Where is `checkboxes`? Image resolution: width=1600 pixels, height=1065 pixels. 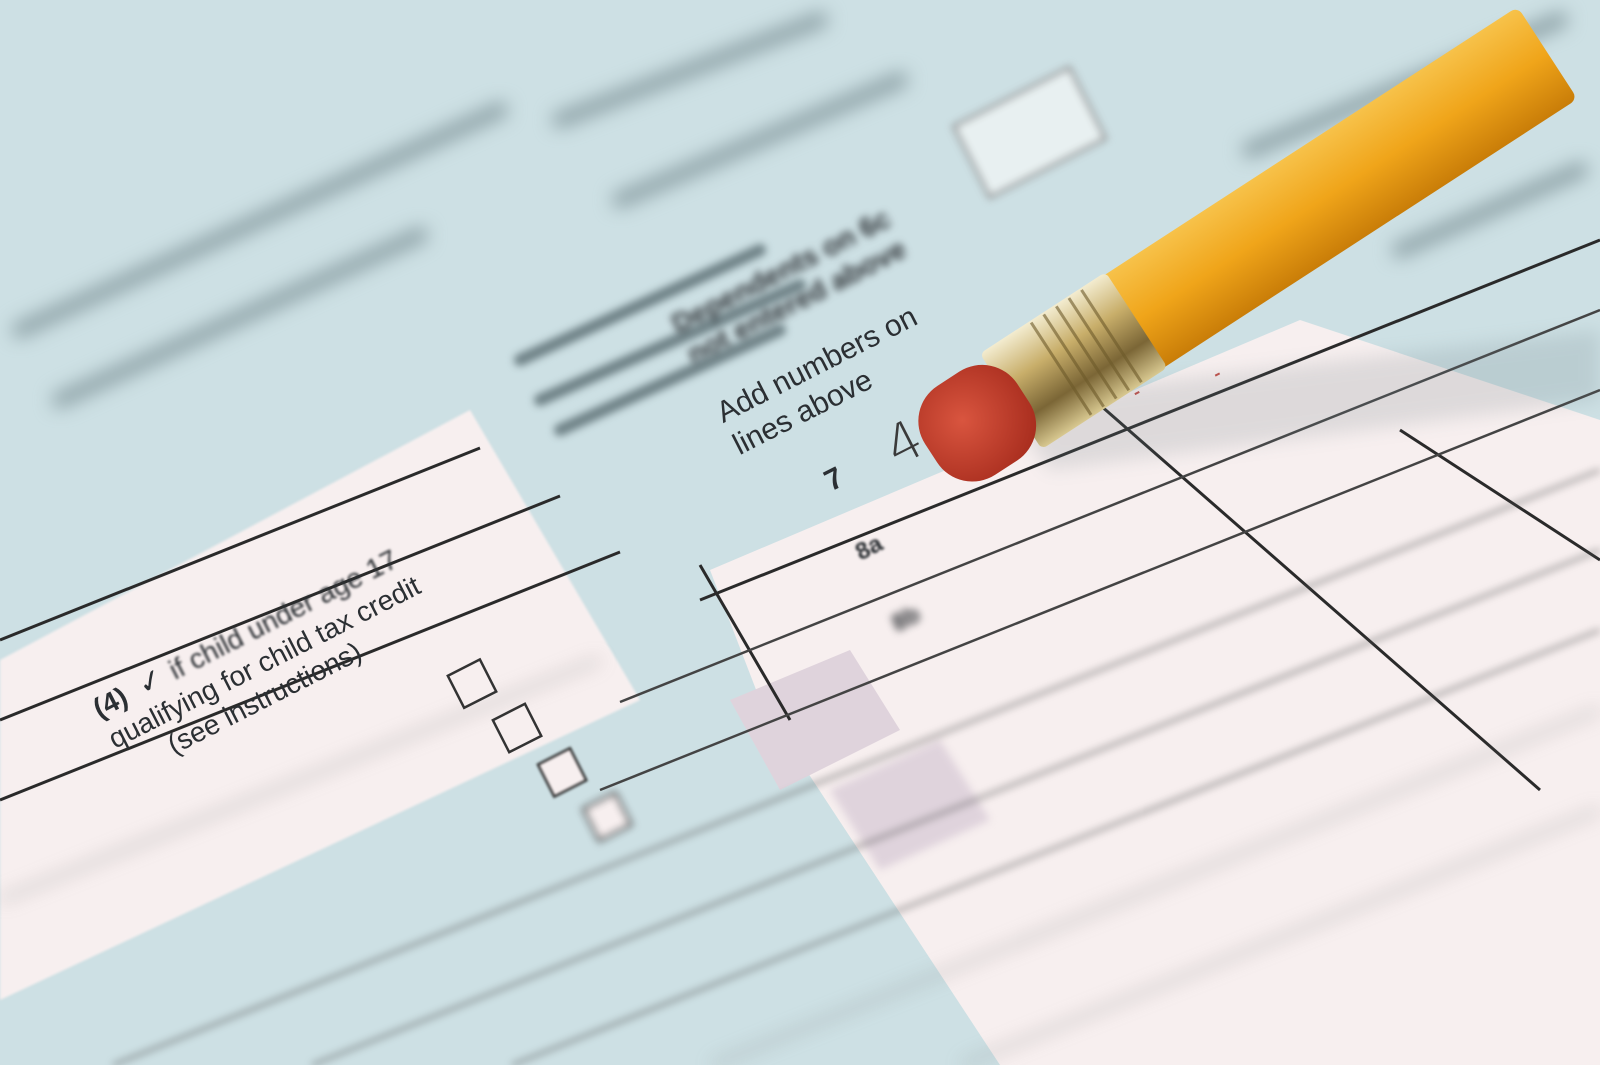
checkboxes is located at coordinates (540, 750).